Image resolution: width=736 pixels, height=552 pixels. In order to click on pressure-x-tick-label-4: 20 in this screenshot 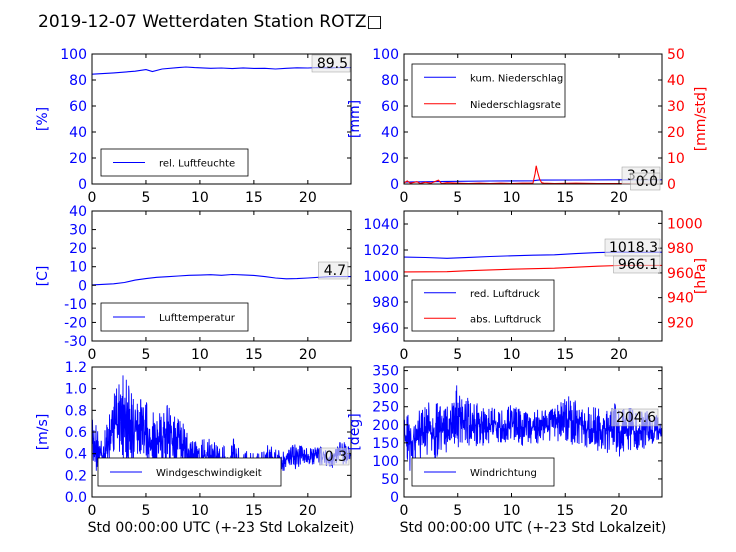, I will do `click(619, 355)`.